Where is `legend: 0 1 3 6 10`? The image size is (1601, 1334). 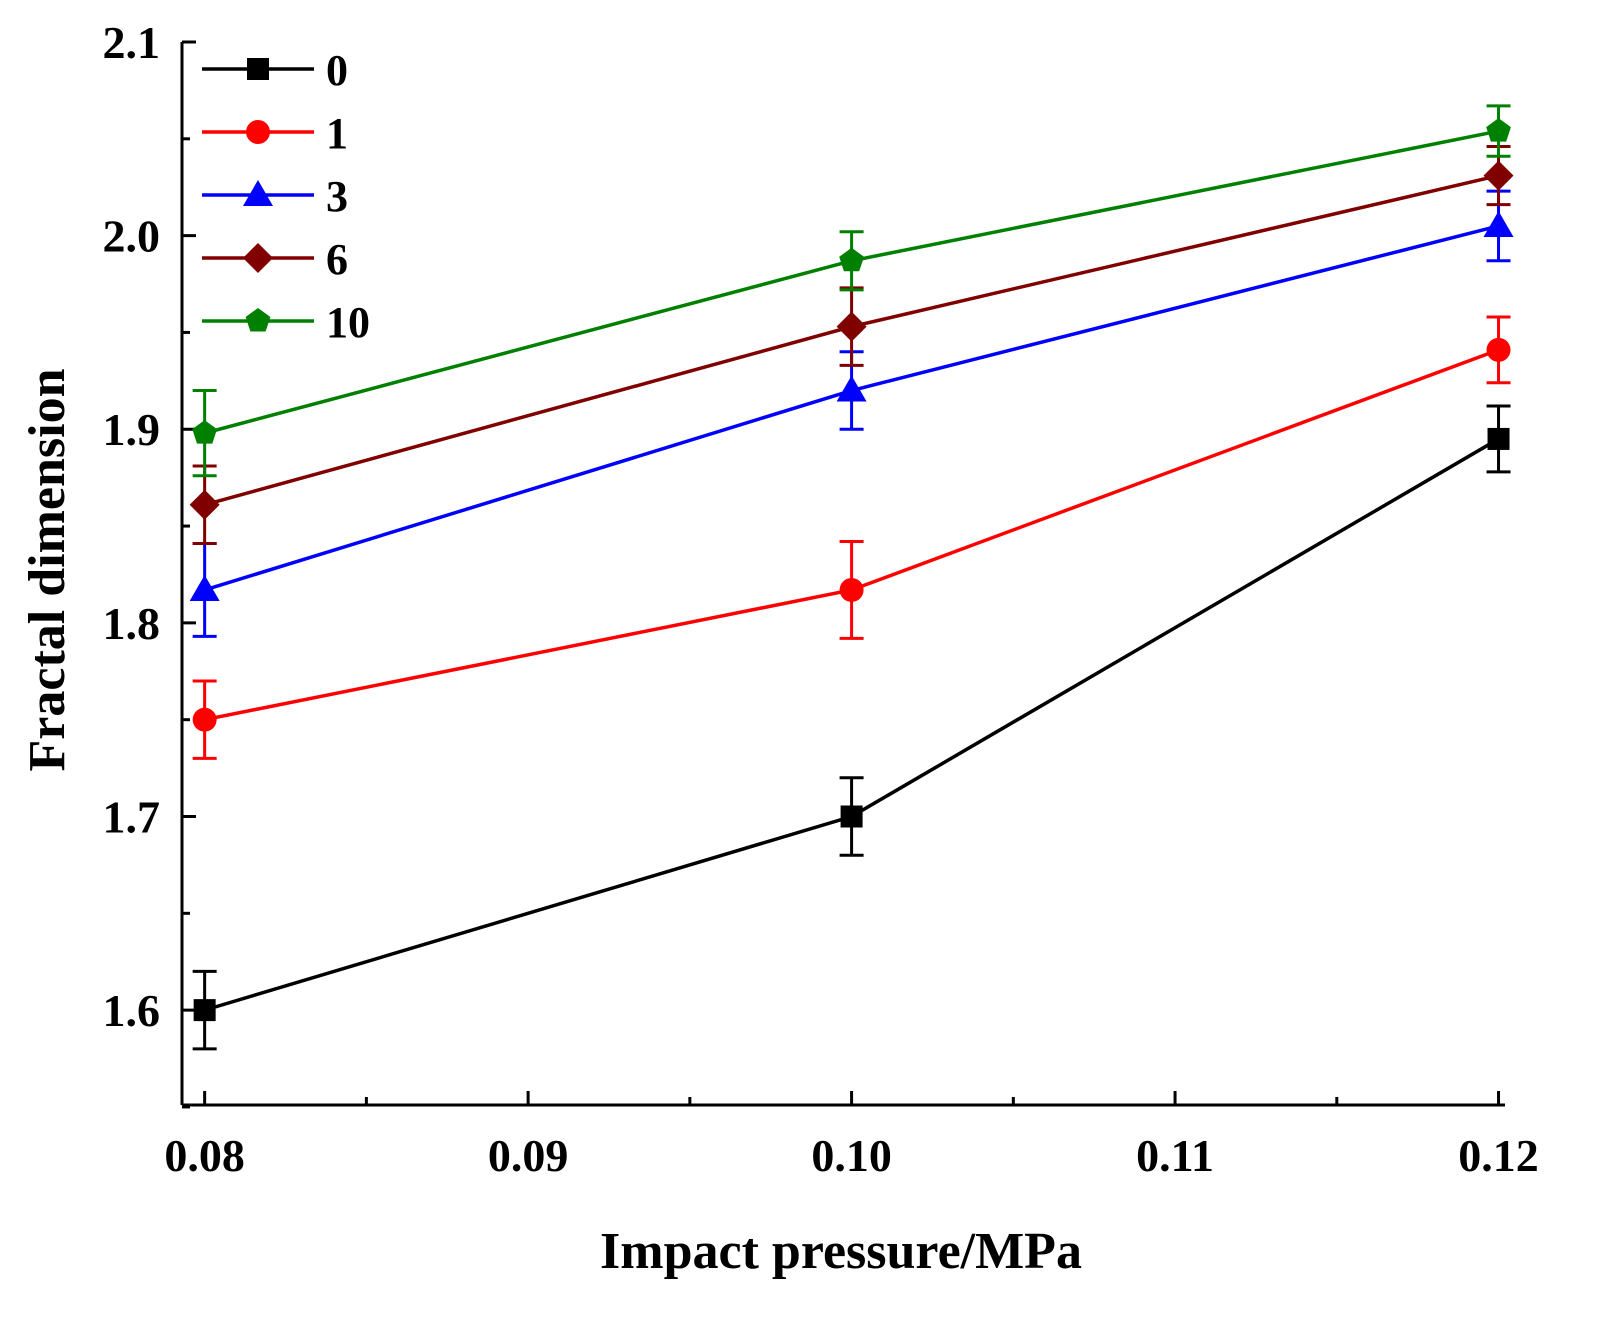
legend: 0 1 3 6 10 is located at coordinates (286, 196).